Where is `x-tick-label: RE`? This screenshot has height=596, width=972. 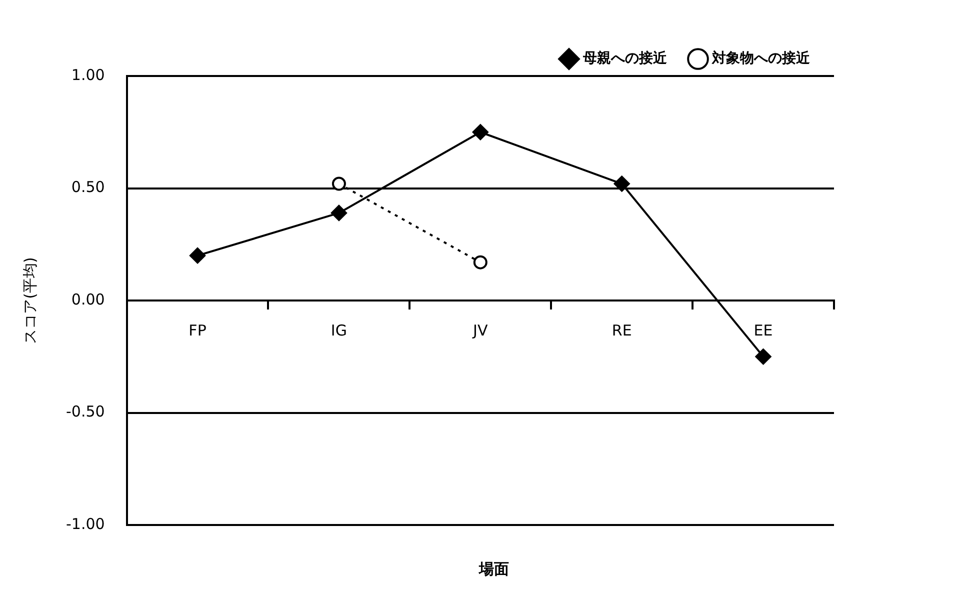 x-tick-label: RE is located at coordinates (622, 330).